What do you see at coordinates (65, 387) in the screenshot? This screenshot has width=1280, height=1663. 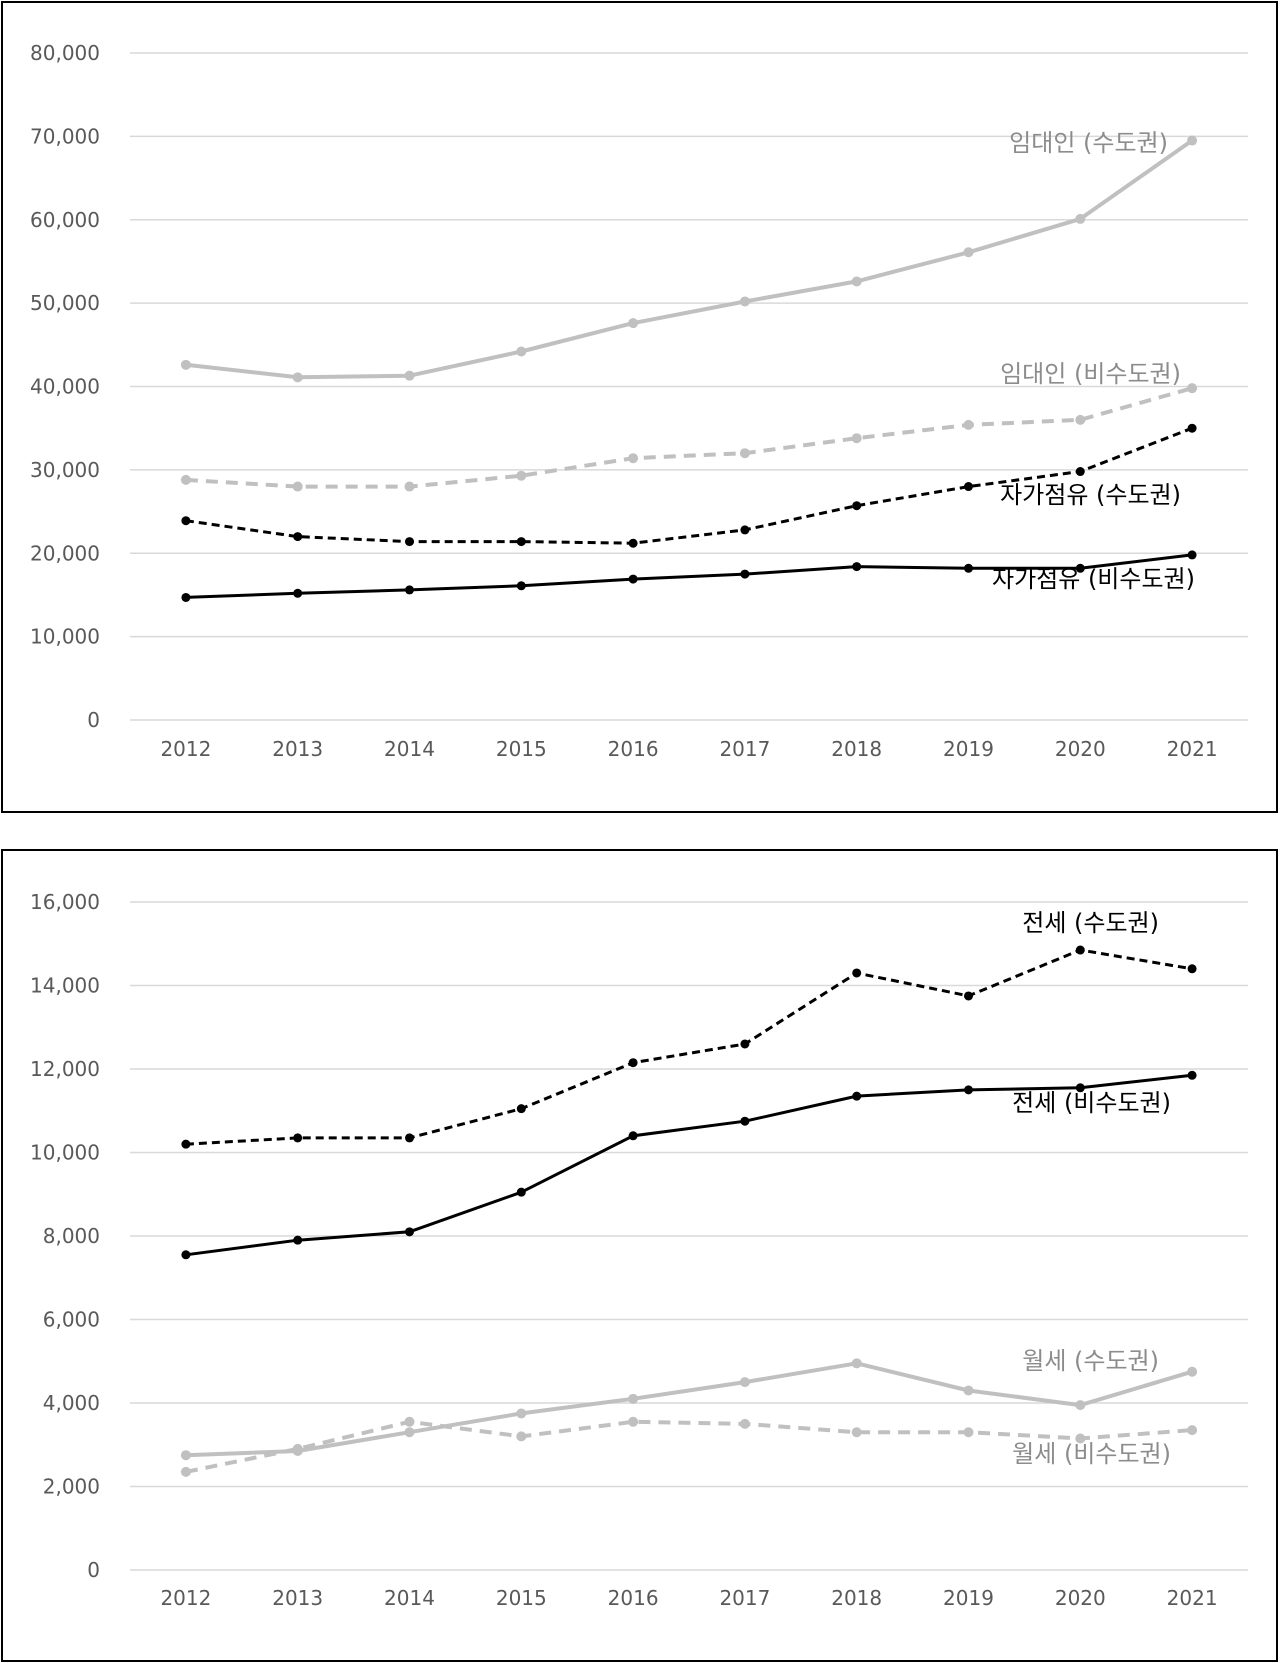 I see `y-tick-label-top-4: 40,000` at bounding box center [65, 387].